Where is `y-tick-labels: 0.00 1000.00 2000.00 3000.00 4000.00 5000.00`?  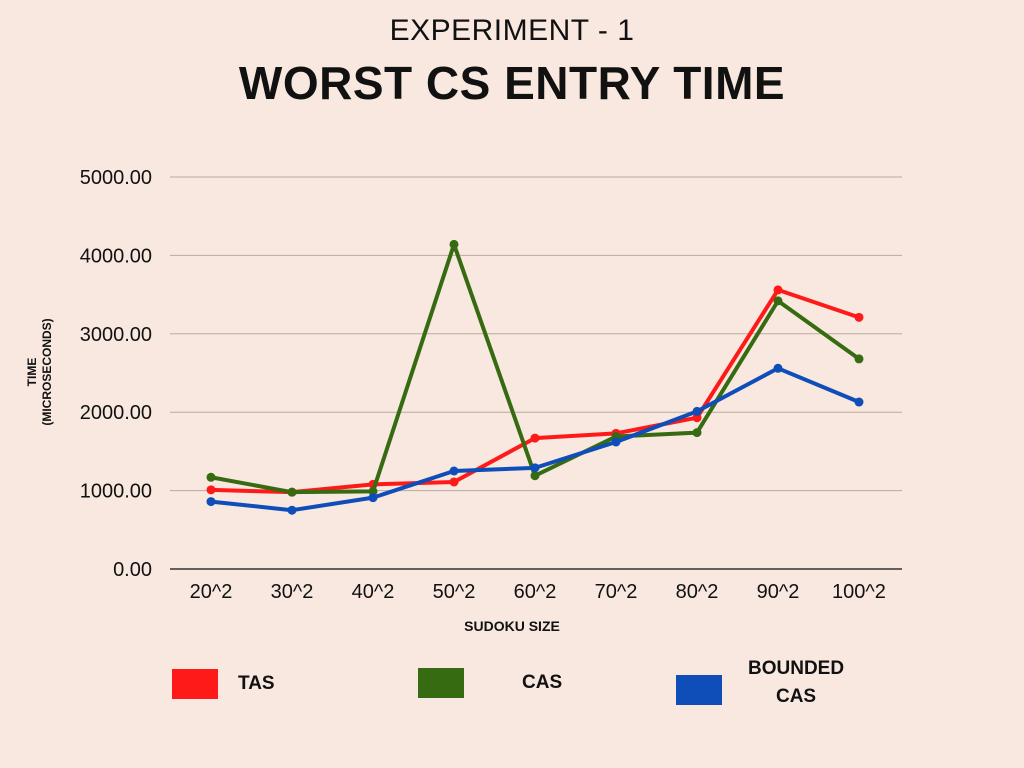
y-tick-labels: 0.00 1000.00 2000.00 3000.00 4000.00 5000.00 is located at coordinates (116, 374).